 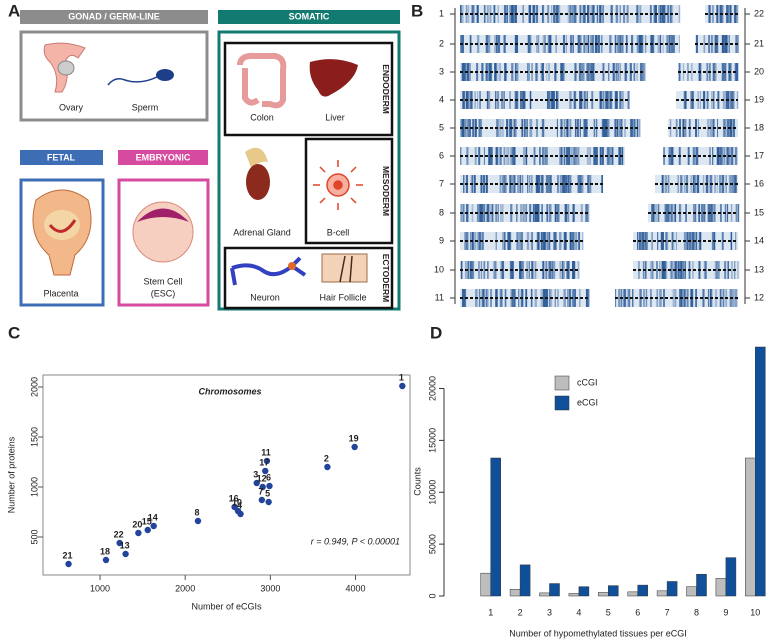 I want to click on chromosome-label: 16, so click(x=759, y=183).